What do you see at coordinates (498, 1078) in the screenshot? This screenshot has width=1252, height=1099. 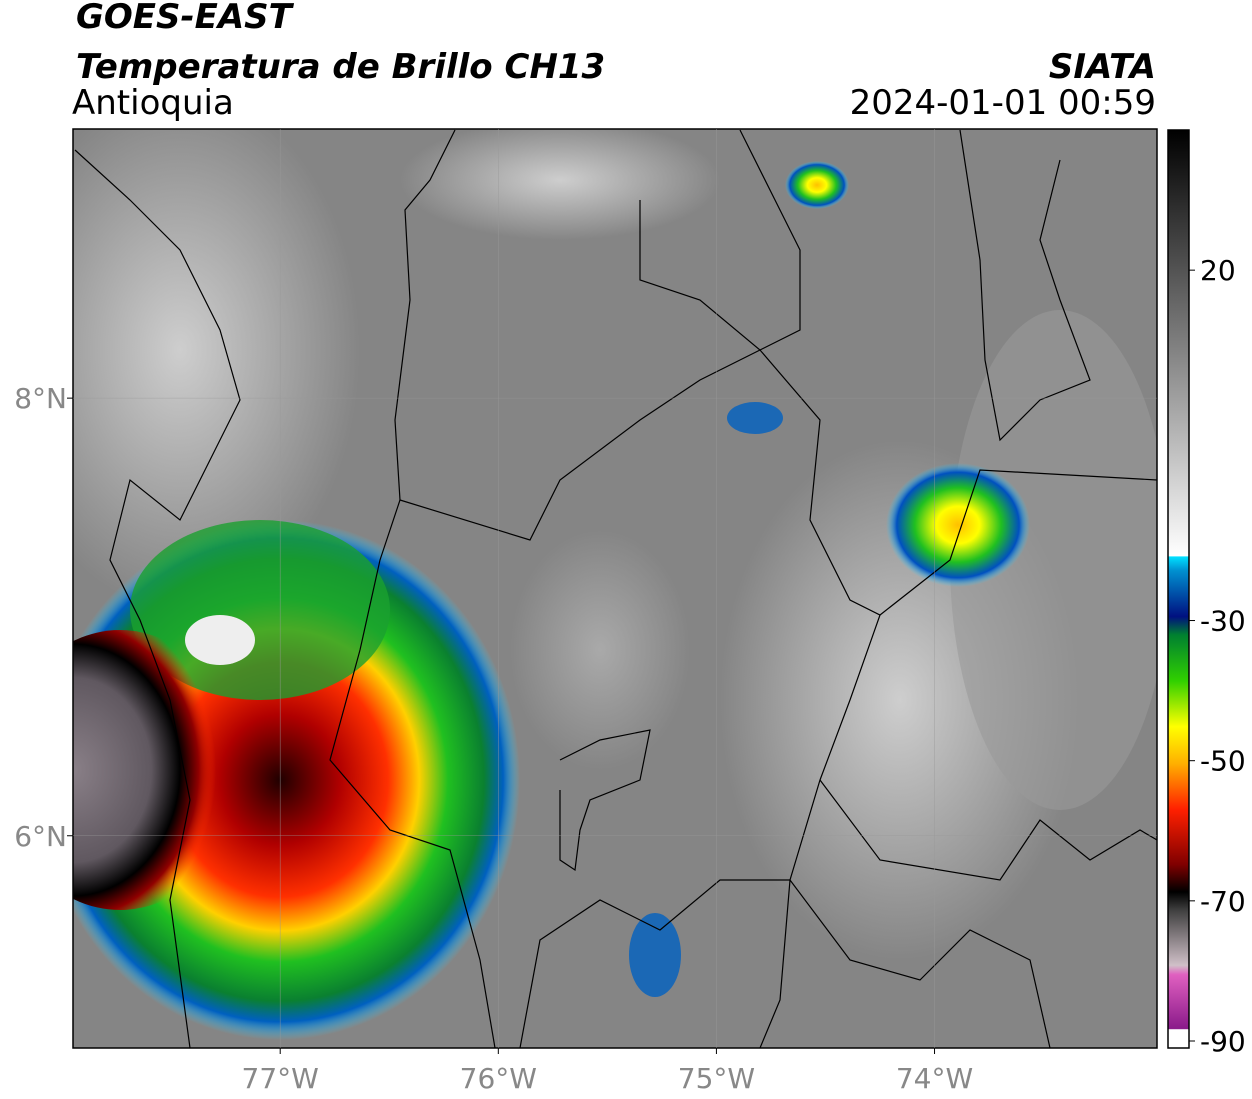 I see `x-tick-label: 76°W` at bounding box center [498, 1078].